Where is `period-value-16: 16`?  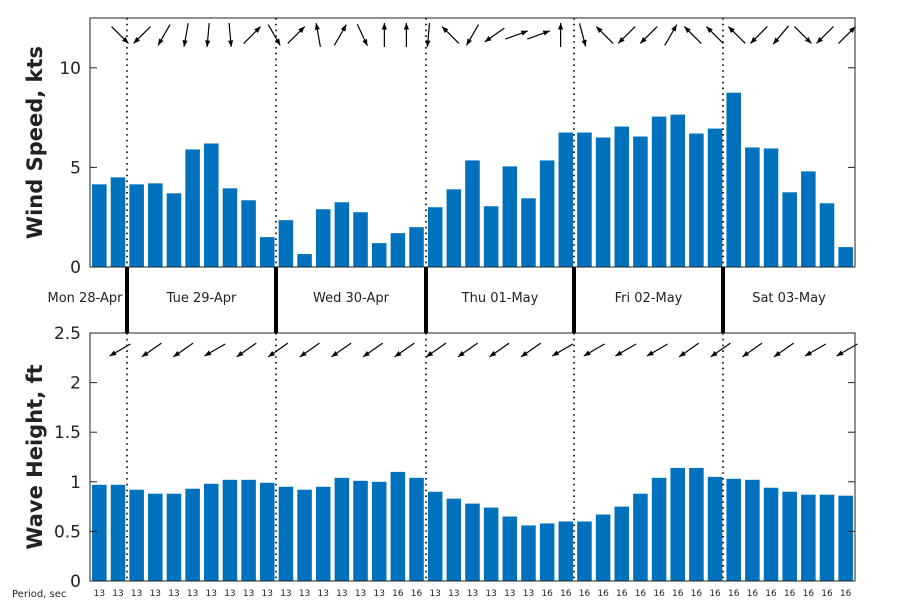
period-value-16: 16 is located at coordinates (398, 594).